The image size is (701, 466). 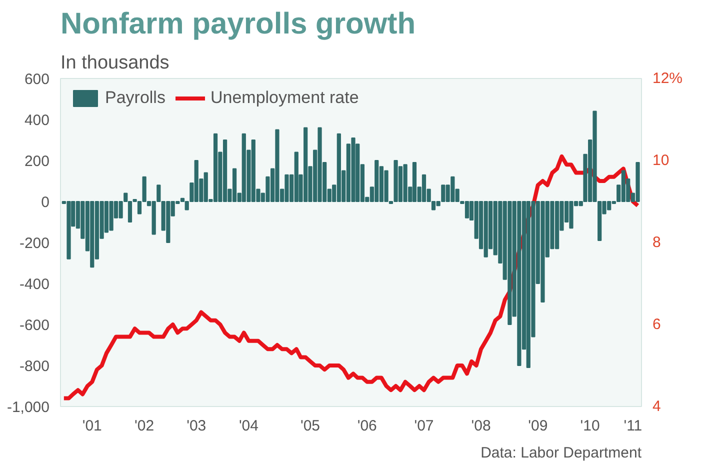 What do you see at coordinates (45, 202) in the screenshot?
I see `y-tick-label: 0` at bounding box center [45, 202].